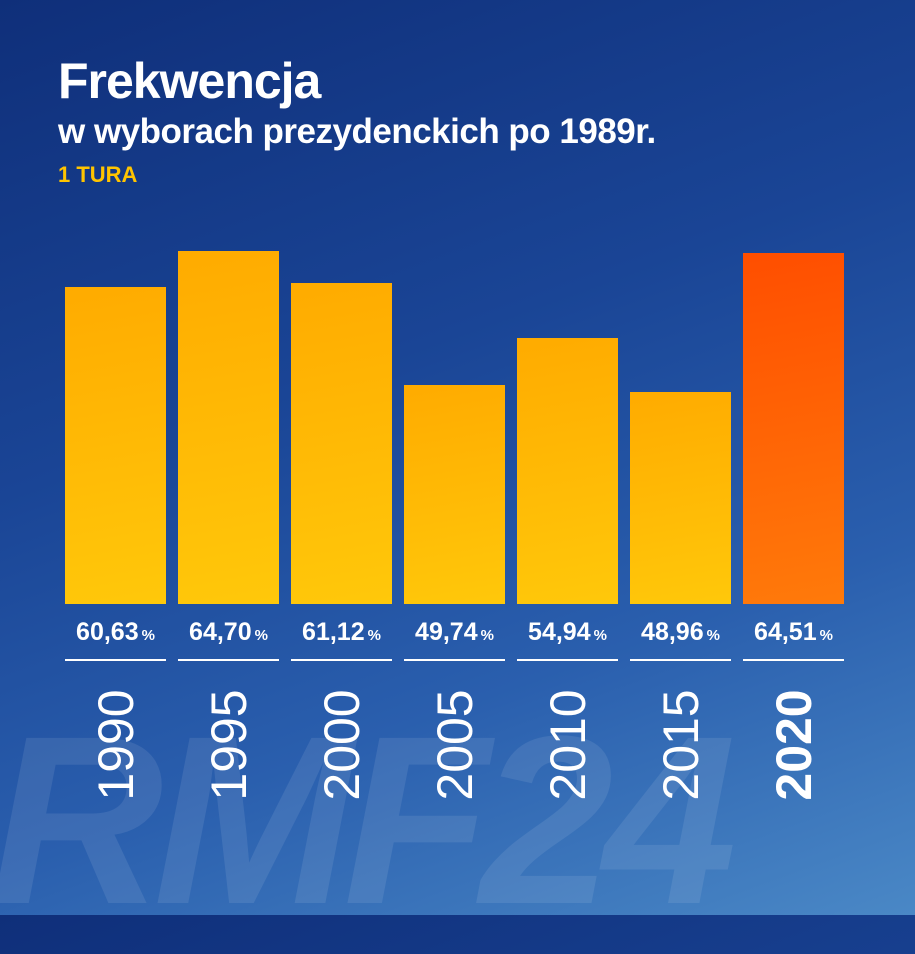 The image size is (915, 954). I want to click on value-label-2010: 54,94%, so click(567, 632).